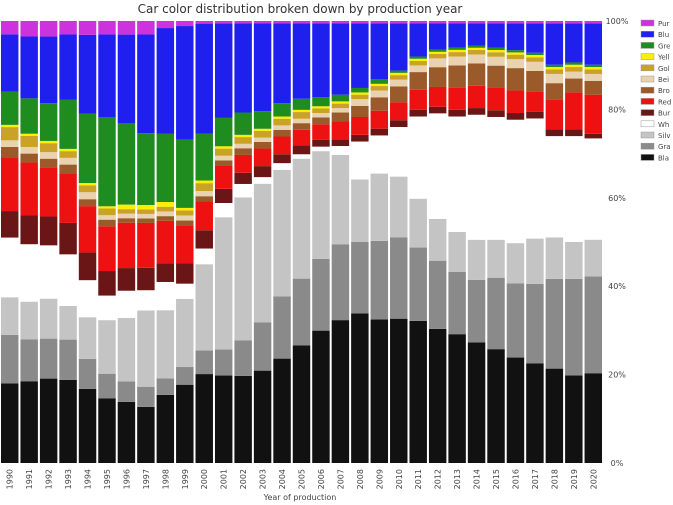  Describe the element at coordinates (379, 207) in the screenshot. I see `bar-segment-silver-2009` at that location.